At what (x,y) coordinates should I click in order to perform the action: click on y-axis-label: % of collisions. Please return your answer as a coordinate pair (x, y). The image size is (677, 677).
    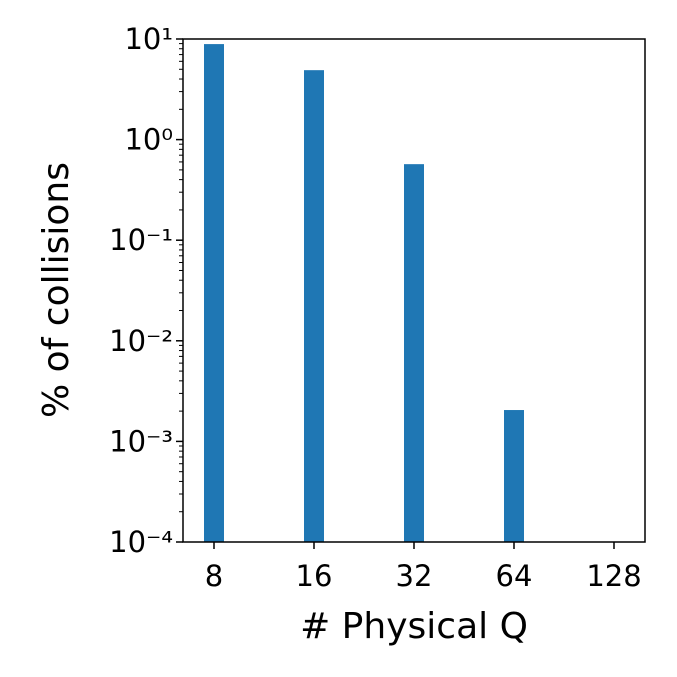
    Looking at the image, I should click on (56, 290).